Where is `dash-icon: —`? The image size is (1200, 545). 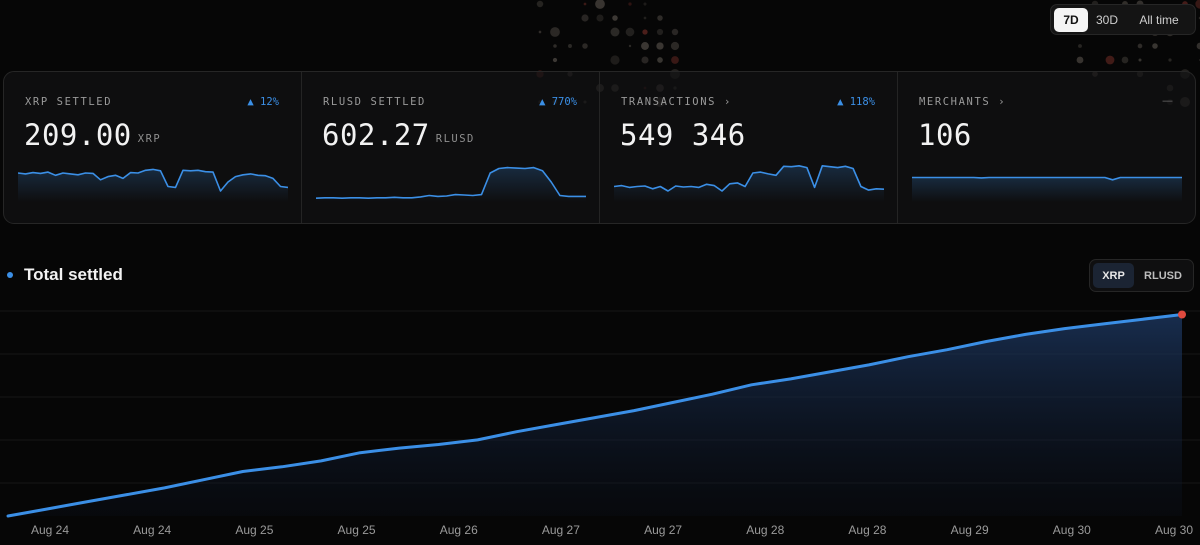 dash-icon: — is located at coordinates (1167, 100).